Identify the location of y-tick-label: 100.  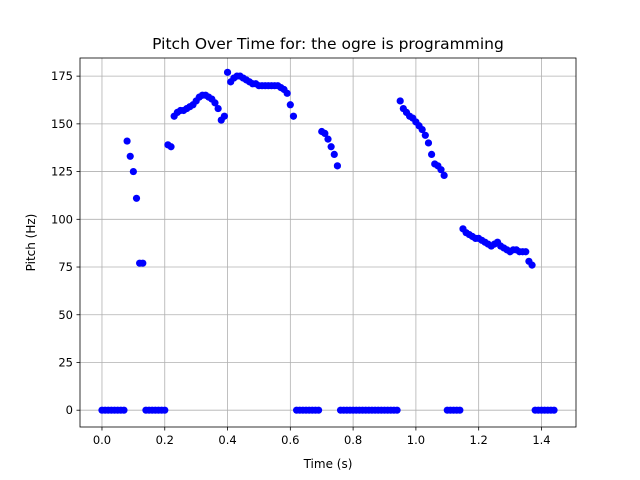
(62, 219).